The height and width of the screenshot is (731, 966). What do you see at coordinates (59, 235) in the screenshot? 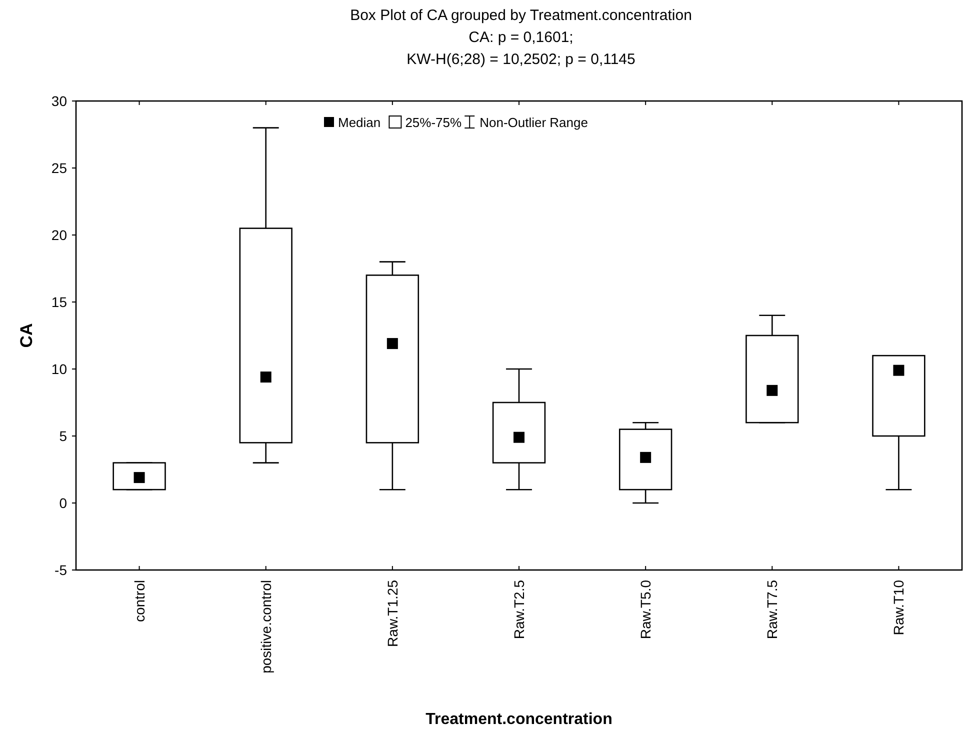
I see `y-tick-label: 20` at bounding box center [59, 235].